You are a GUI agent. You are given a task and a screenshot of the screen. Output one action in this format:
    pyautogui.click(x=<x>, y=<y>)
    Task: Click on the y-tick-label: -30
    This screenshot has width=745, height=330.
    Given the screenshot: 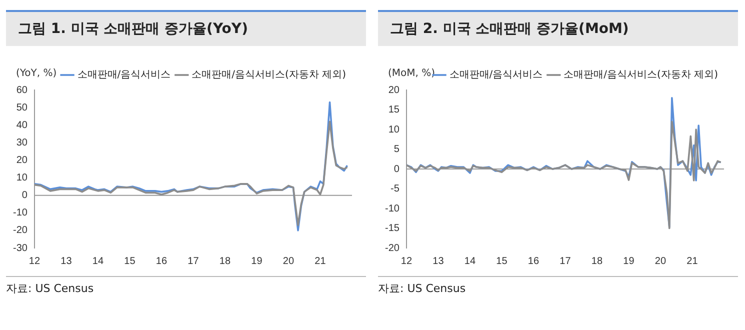 What is the action you would take?
    pyautogui.click(x=20, y=248)
    